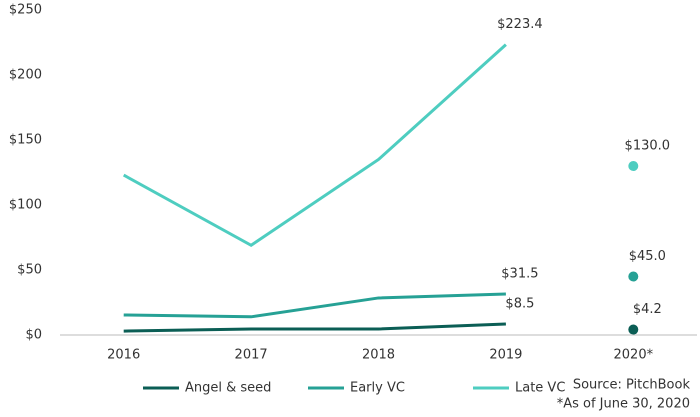 The width and height of the screenshot is (700, 417). What do you see at coordinates (25, 10) in the screenshot?
I see `y-tick-label: $250` at bounding box center [25, 10].